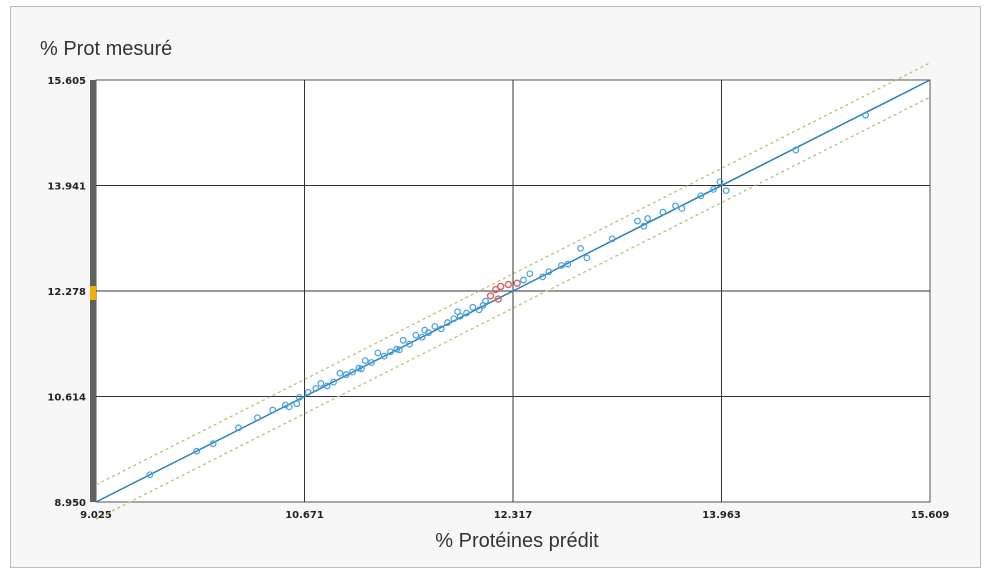  Describe the element at coordinates (106, 49) in the screenshot. I see `y-axis-title: % Prot mesuré` at that location.